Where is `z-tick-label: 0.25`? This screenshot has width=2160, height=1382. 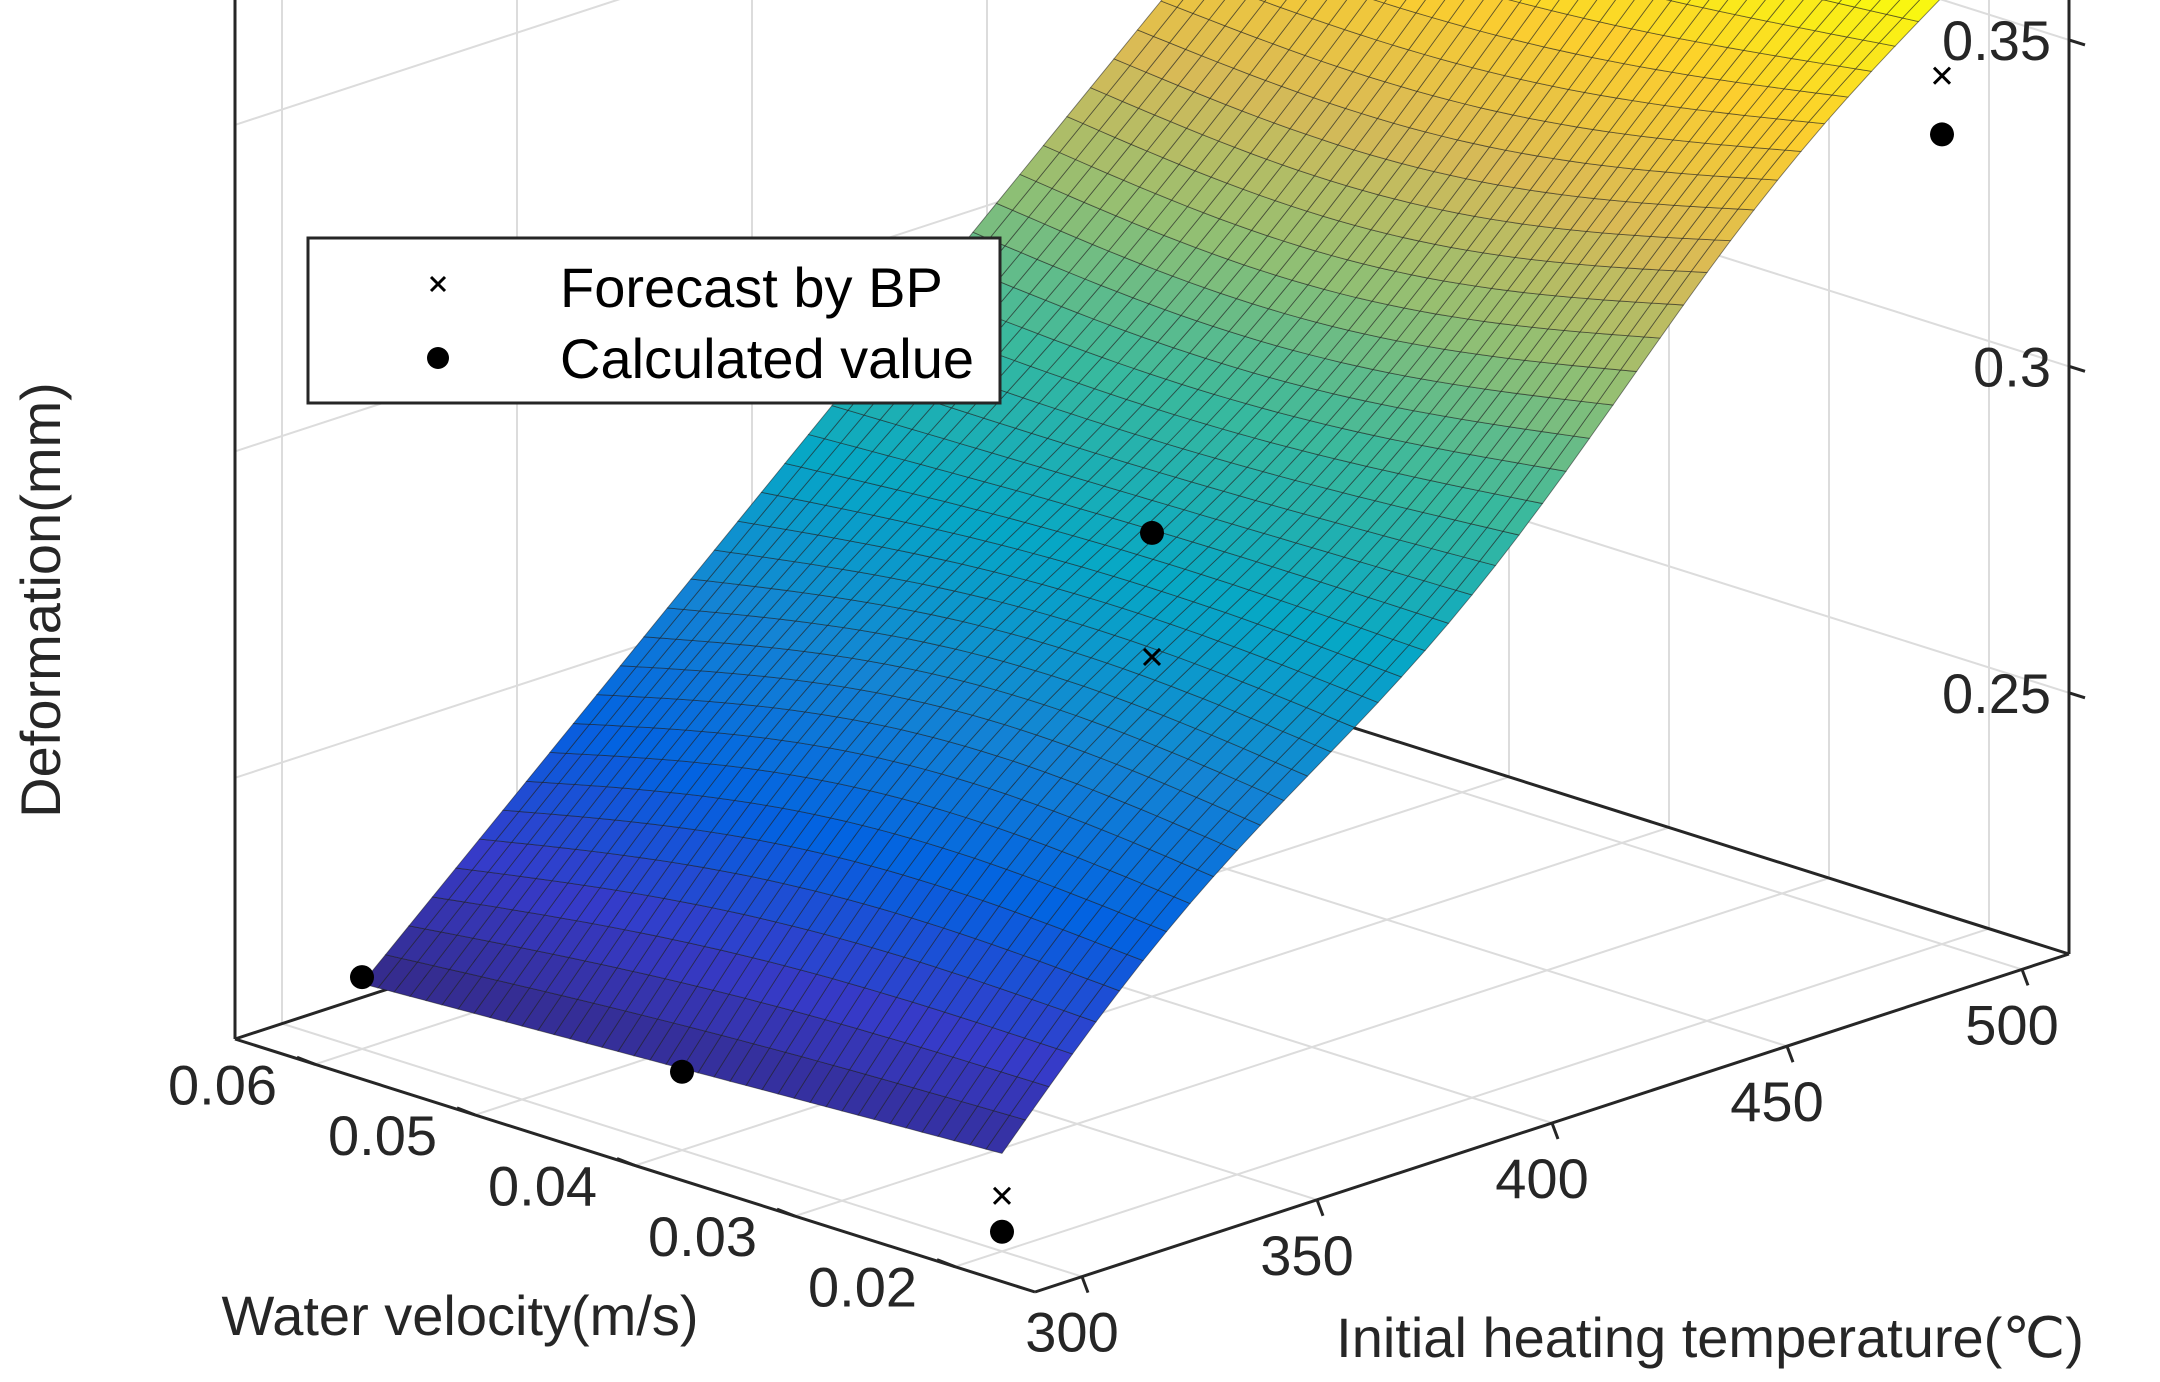
z-tick-label: 0.25 is located at coordinates (1996, 693).